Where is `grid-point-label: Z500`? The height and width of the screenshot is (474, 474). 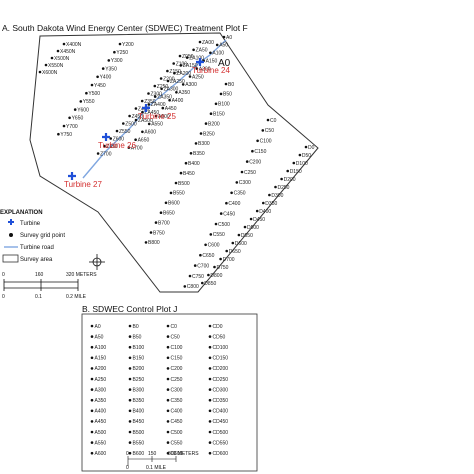
grid-point-label: Z500 is located at coordinates (131, 124).